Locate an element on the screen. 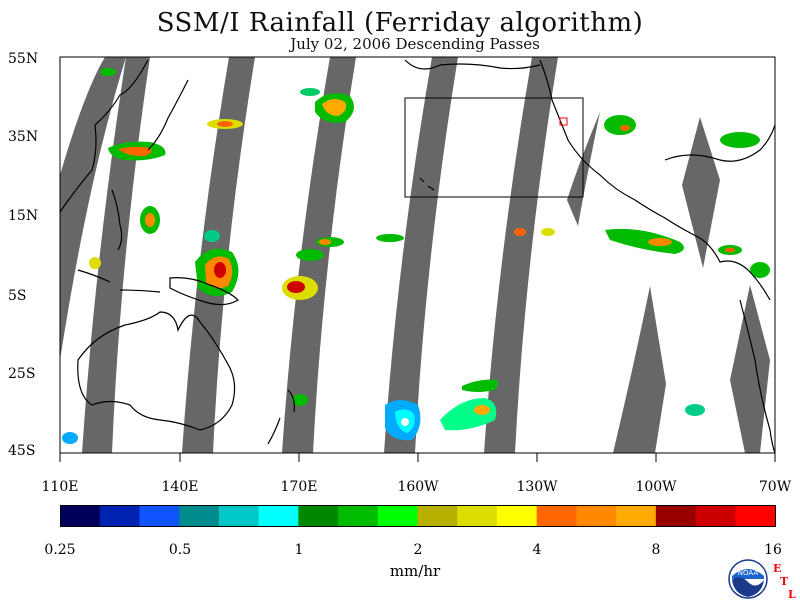 Image resolution: width=800 pixels, height=600 pixels. color-scale-bar is located at coordinates (418, 516).